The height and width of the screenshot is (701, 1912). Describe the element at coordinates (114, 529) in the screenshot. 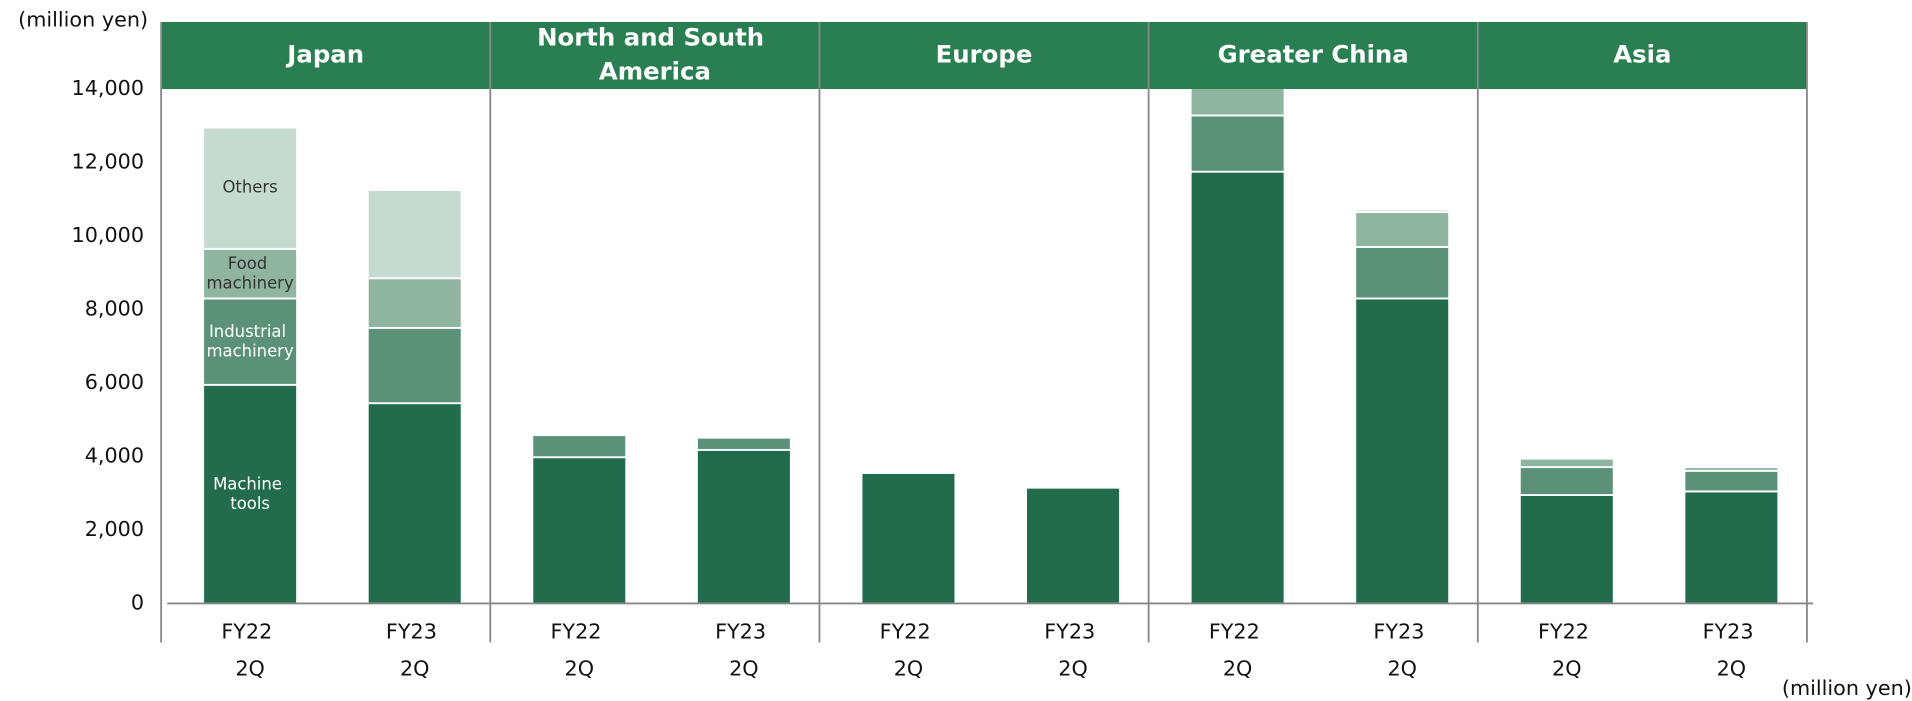

I see `y-tick-label: 2,000` at that location.